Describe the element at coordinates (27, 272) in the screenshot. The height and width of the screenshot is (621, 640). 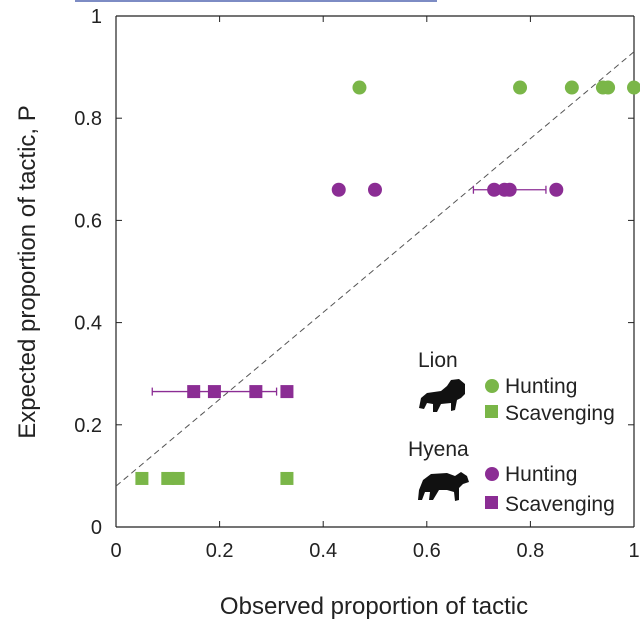
I see `y-axis-label: Expected proportion of tactic, P` at that location.